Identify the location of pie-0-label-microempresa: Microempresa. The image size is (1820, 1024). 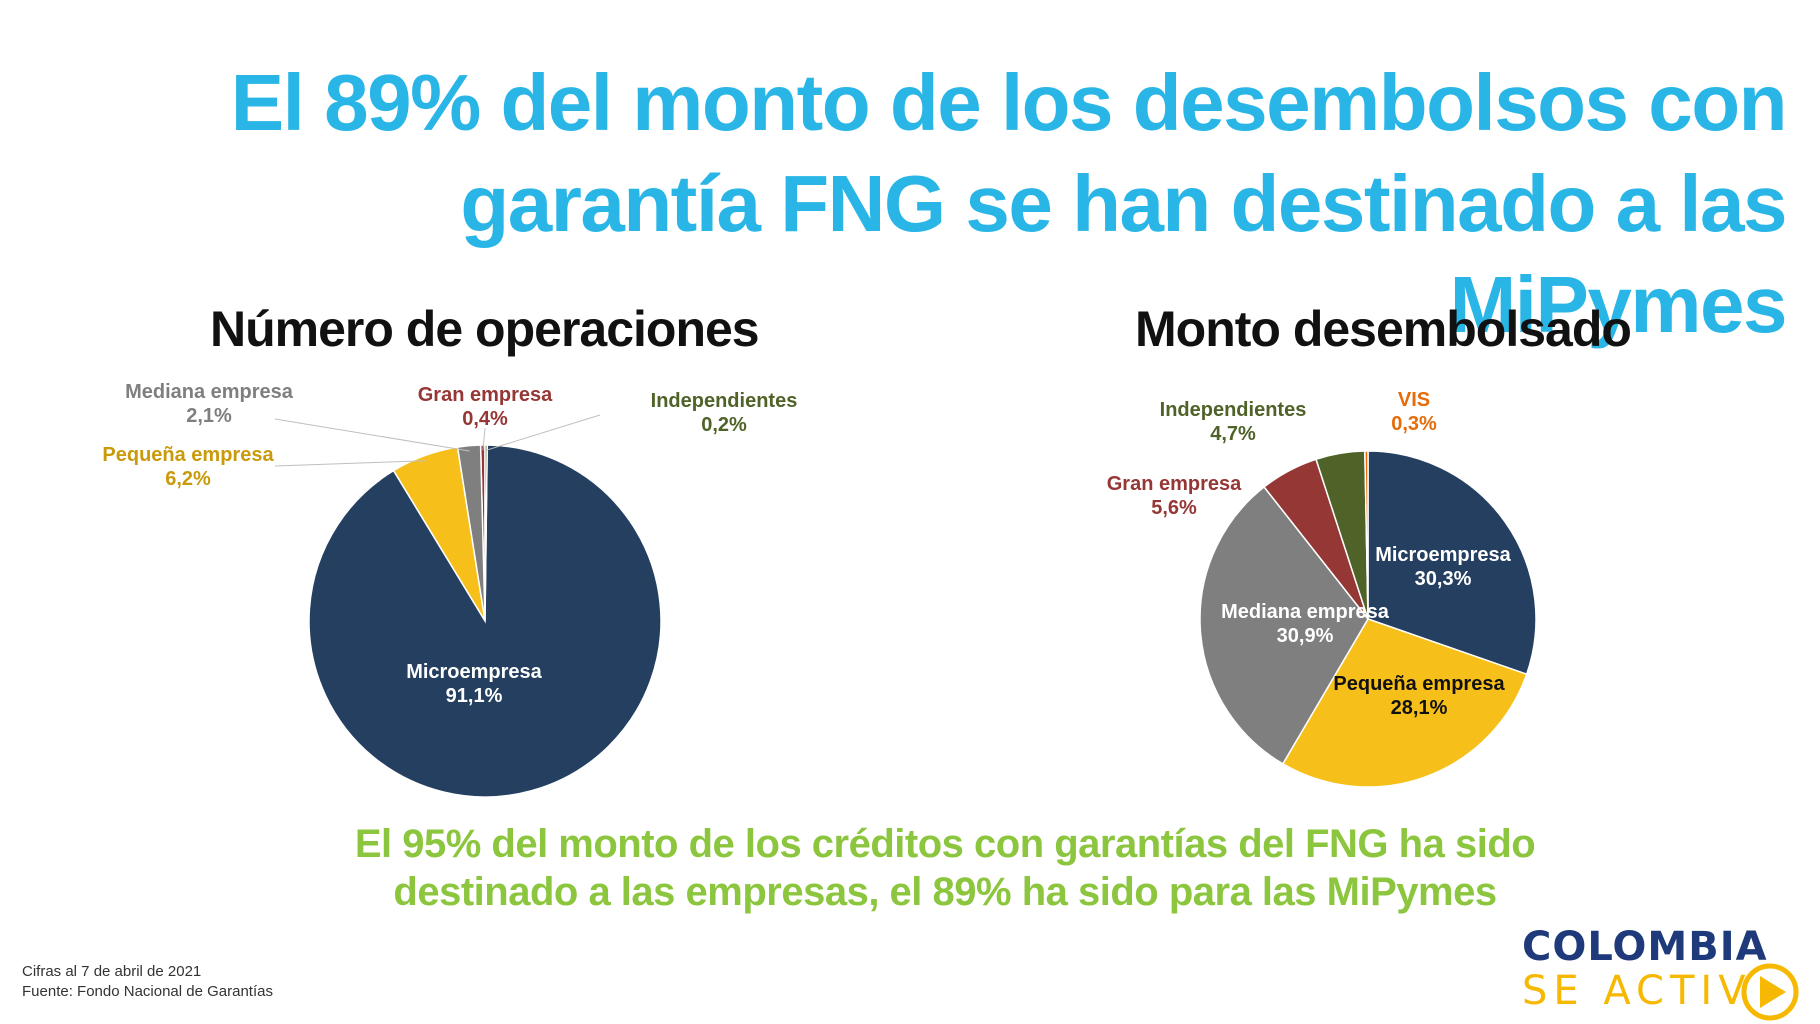
(474, 672).